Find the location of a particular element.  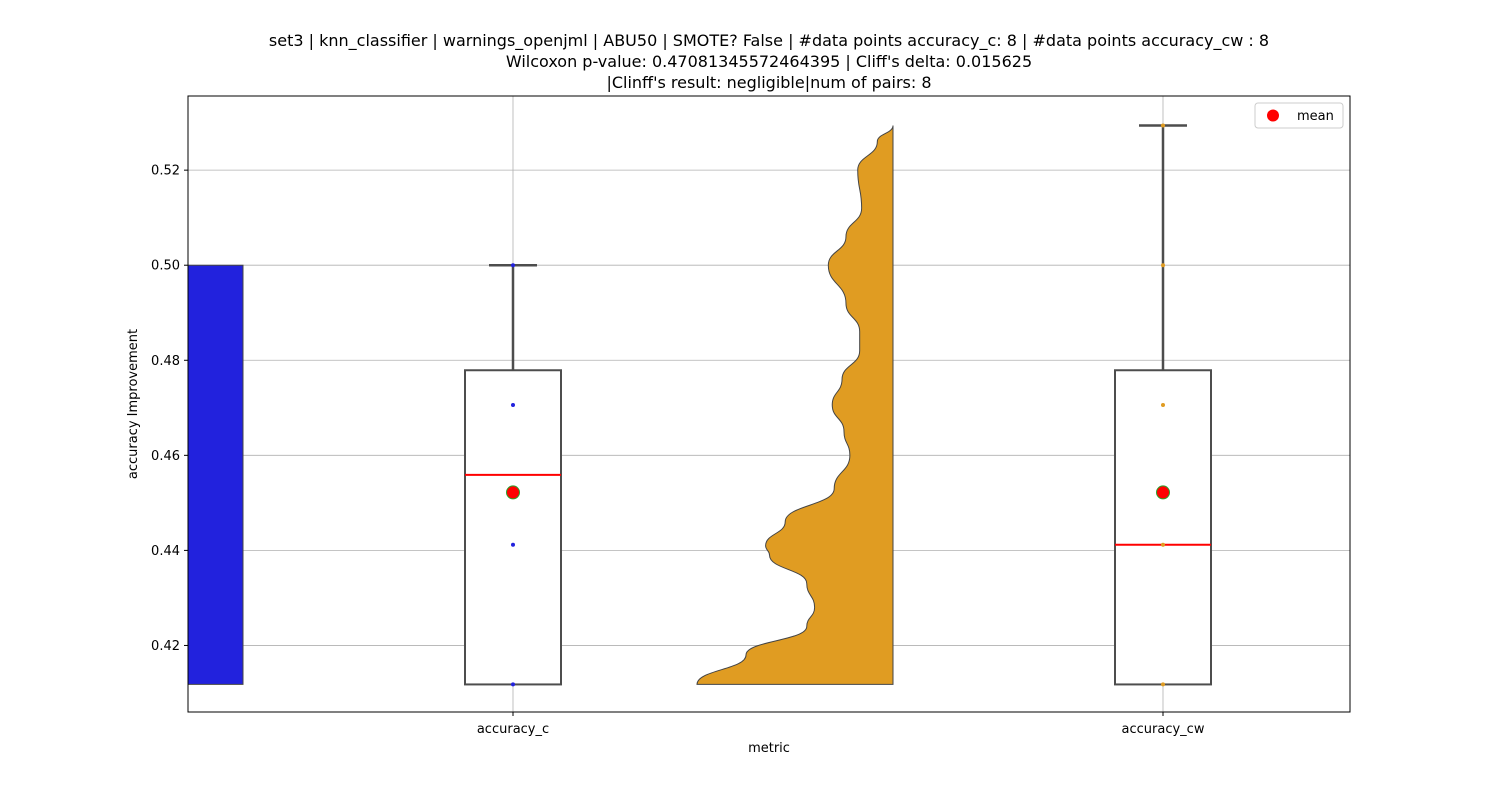

box-accuracy_c is located at coordinates (513, 527).